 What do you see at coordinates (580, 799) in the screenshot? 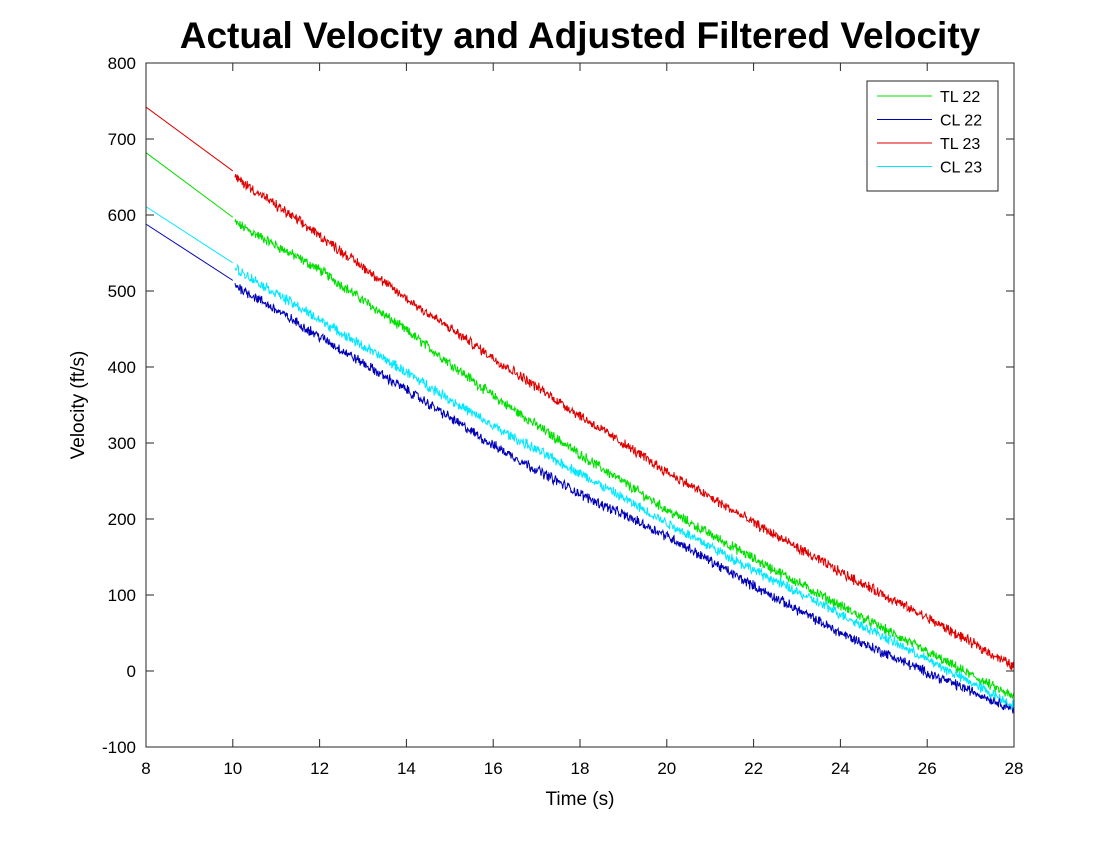
I see `x-axis-label: Time (s)` at bounding box center [580, 799].